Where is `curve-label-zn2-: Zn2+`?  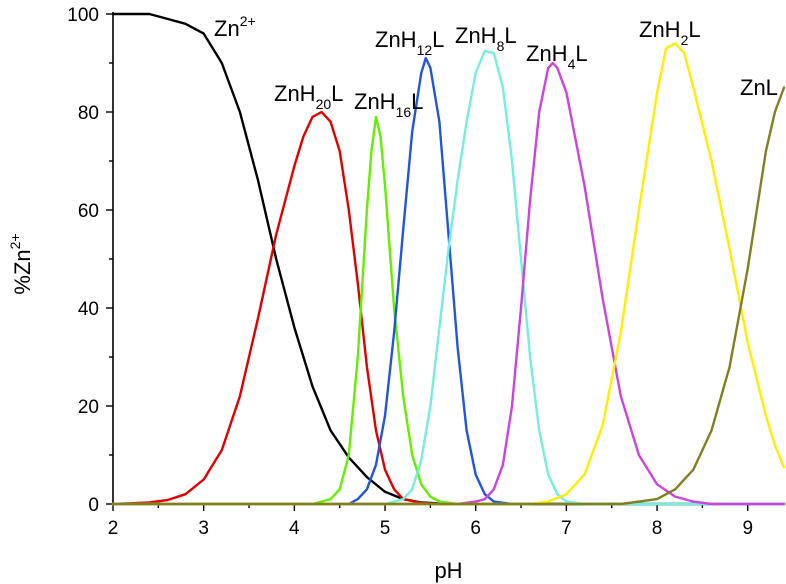
curve-label-zn2-: Zn2+ is located at coordinates (235, 27).